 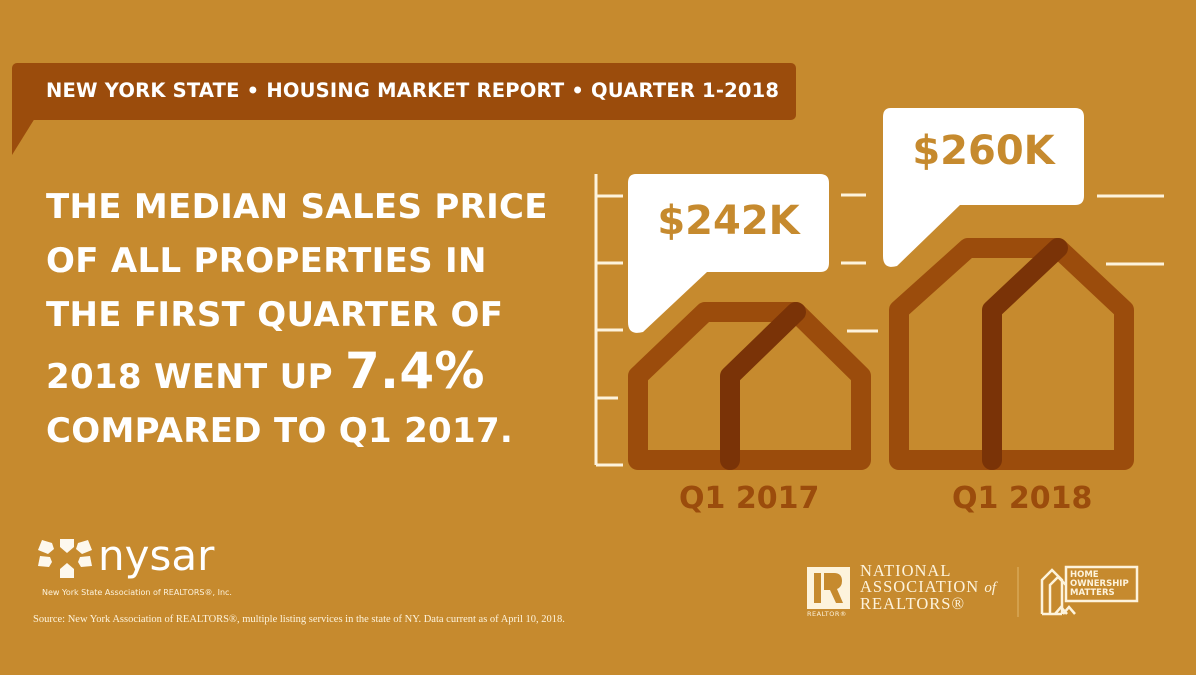 What do you see at coordinates (414, 371) in the screenshot?
I see `percent-change: 7.4%` at bounding box center [414, 371].